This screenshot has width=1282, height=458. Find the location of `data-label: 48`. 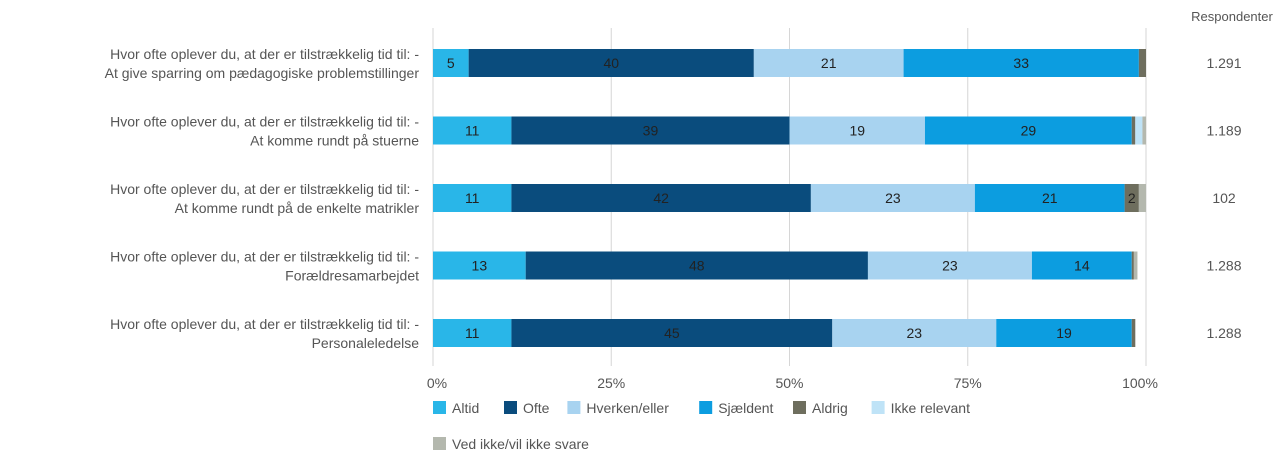

data-label: 48 is located at coordinates (697, 266).